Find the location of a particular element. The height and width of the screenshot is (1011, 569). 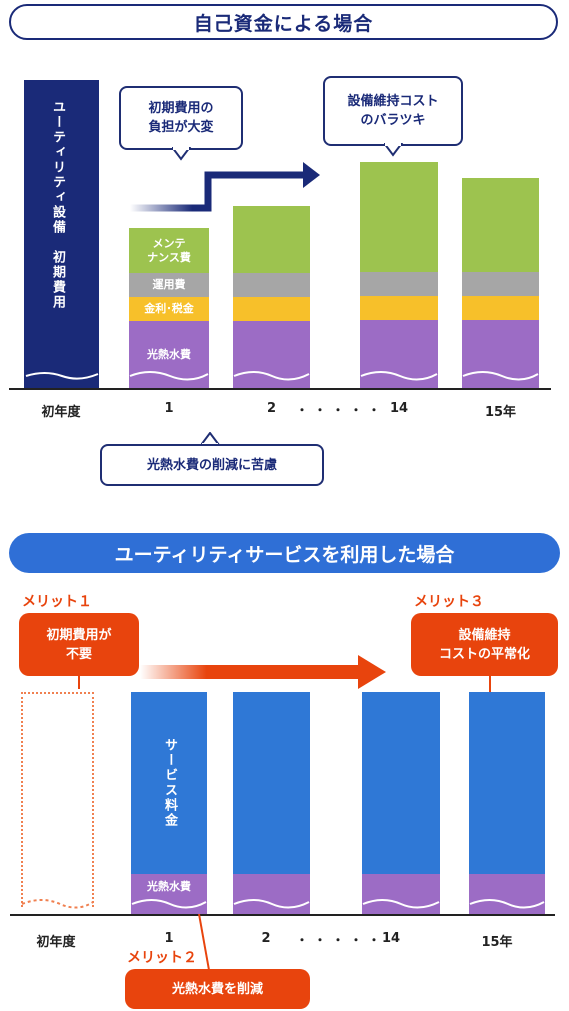

initial-cost-bar: ユーティリティ設備 初期費用 is located at coordinates (61, 234).